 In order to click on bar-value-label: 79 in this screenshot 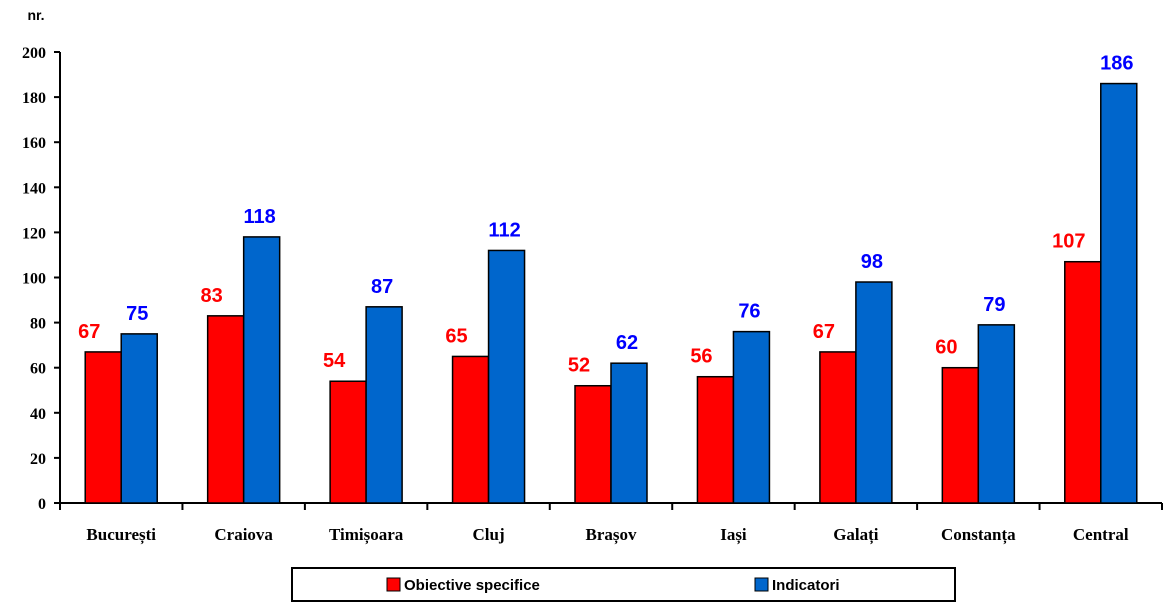, I will do `click(994, 305)`.